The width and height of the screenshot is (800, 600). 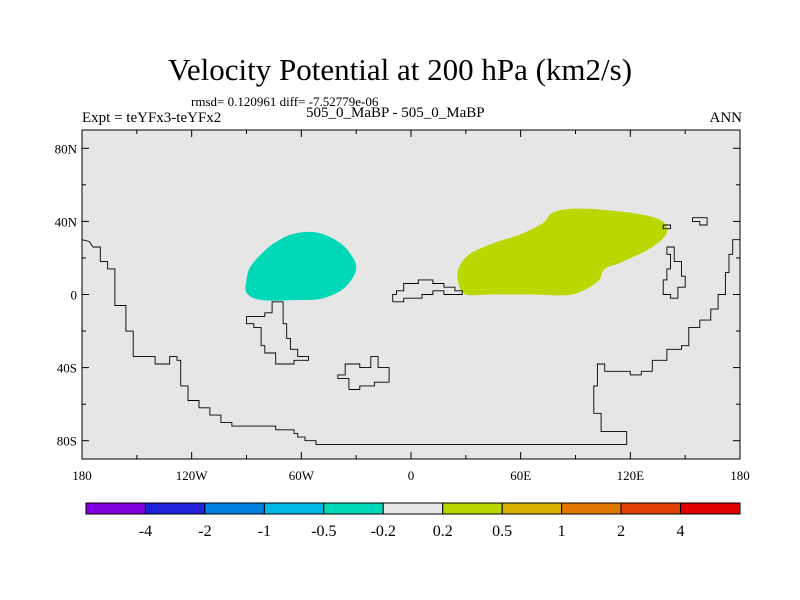 I want to click on x-tick-label: 120E, so click(x=631, y=475).